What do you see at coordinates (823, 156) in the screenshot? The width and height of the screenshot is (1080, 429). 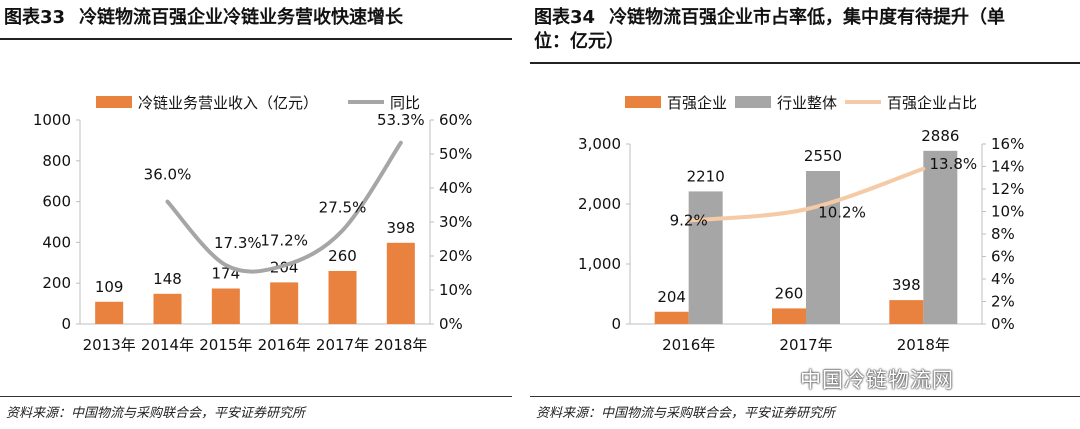 I see `bar-data-label: 2550` at bounding box center [823, 156].